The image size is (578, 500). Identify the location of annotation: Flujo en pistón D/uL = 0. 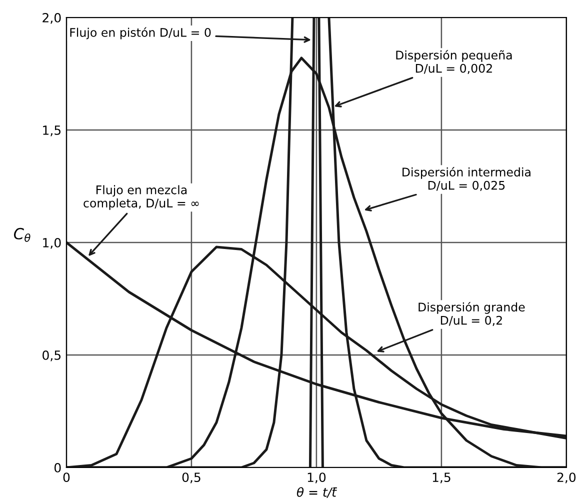
(140, 33).